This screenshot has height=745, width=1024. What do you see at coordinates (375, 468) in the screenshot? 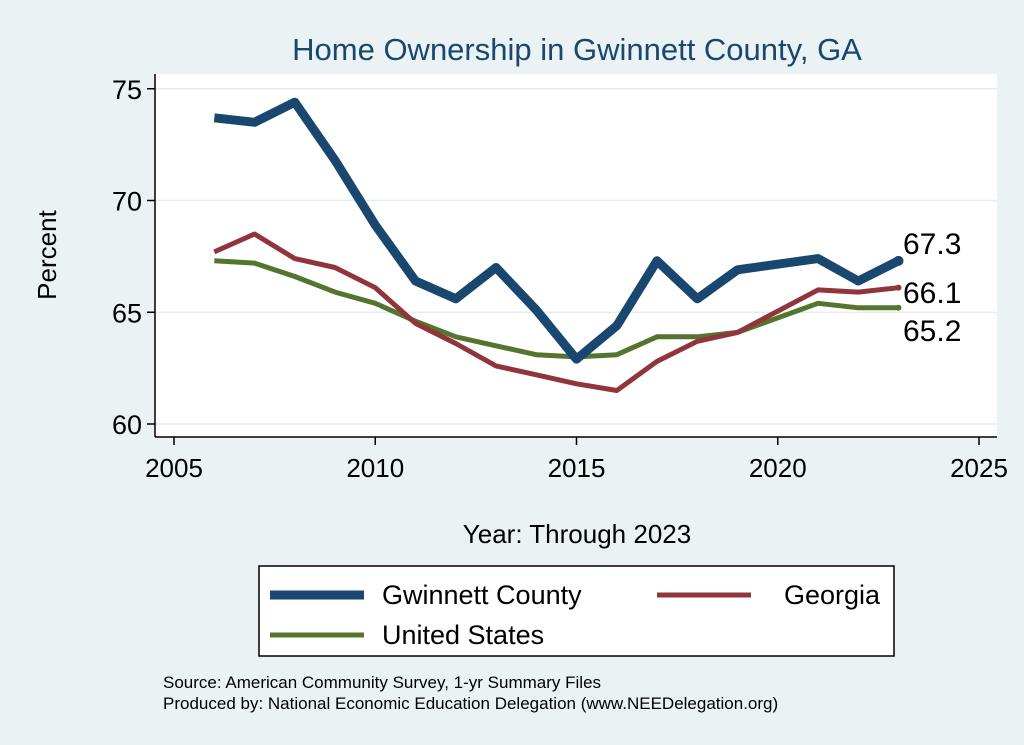
I see `x-tick-label: 2010` at bounding box center [375, 468].